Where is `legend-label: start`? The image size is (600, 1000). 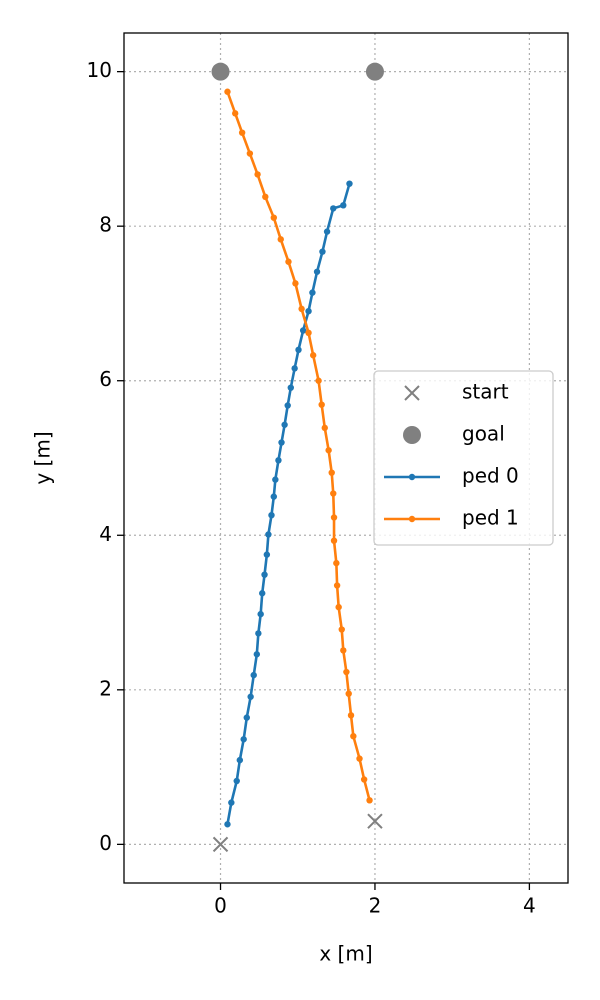
legend-label: start is located at coordinates (485, 392).